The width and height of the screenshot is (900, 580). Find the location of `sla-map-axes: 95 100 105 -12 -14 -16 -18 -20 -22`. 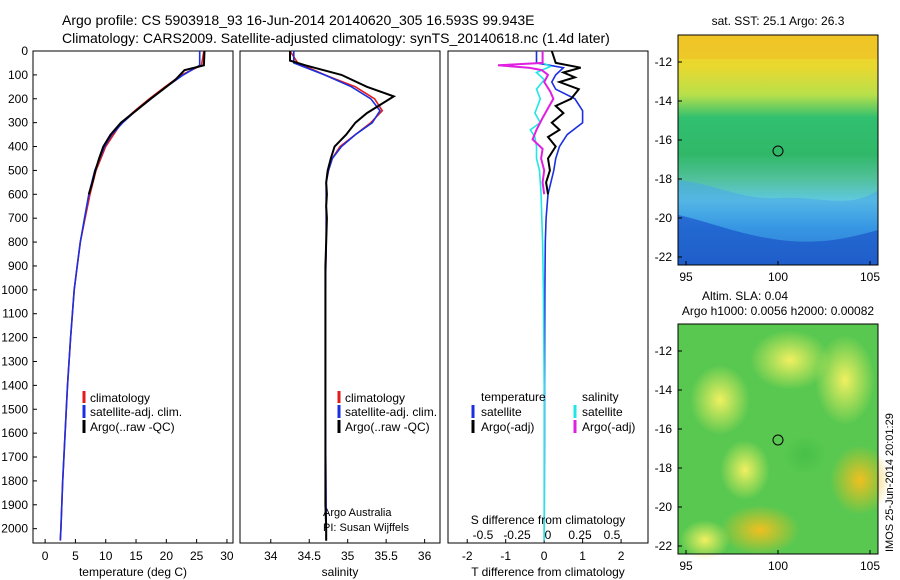

sla-map-axes: 95 100 105 -12 -14 -16 -18 -20 -22 is located at coordinates (768, 458).